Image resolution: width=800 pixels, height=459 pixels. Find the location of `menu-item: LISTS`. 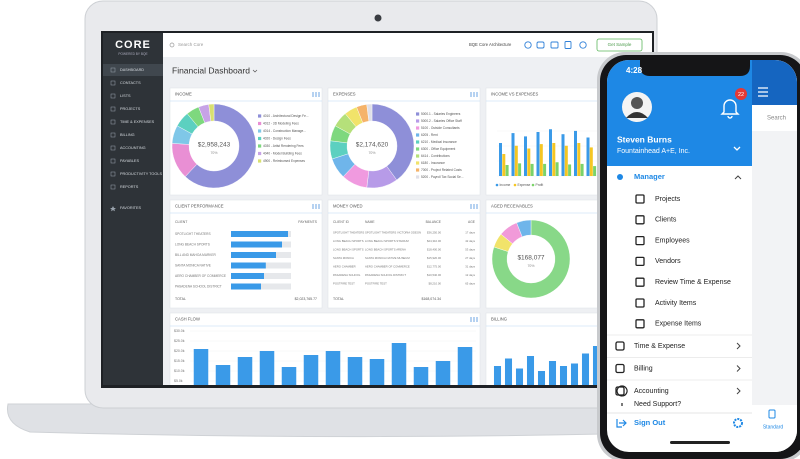

menu-item: LISTS is located at coordinates (125, 96).